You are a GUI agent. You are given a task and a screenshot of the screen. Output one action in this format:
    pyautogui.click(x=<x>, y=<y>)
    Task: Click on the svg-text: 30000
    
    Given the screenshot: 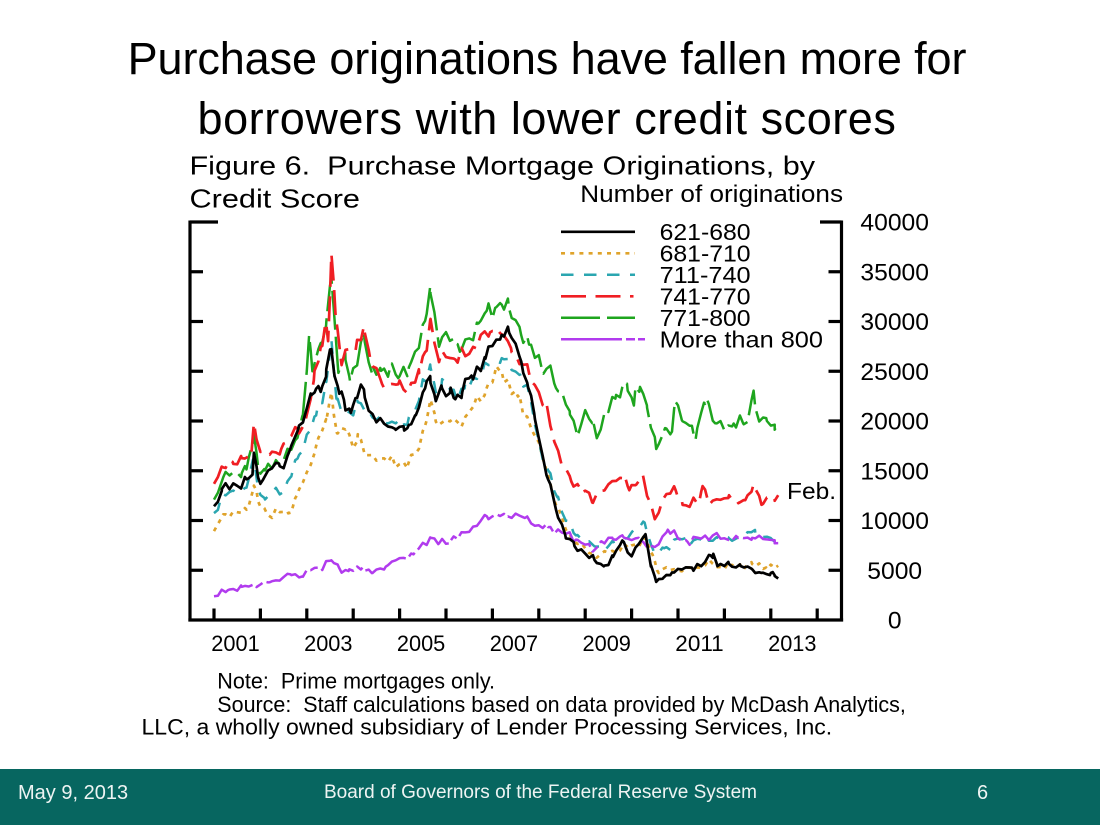 What is the action you would take?
    pyautogui.click(x=894, y=322)
    